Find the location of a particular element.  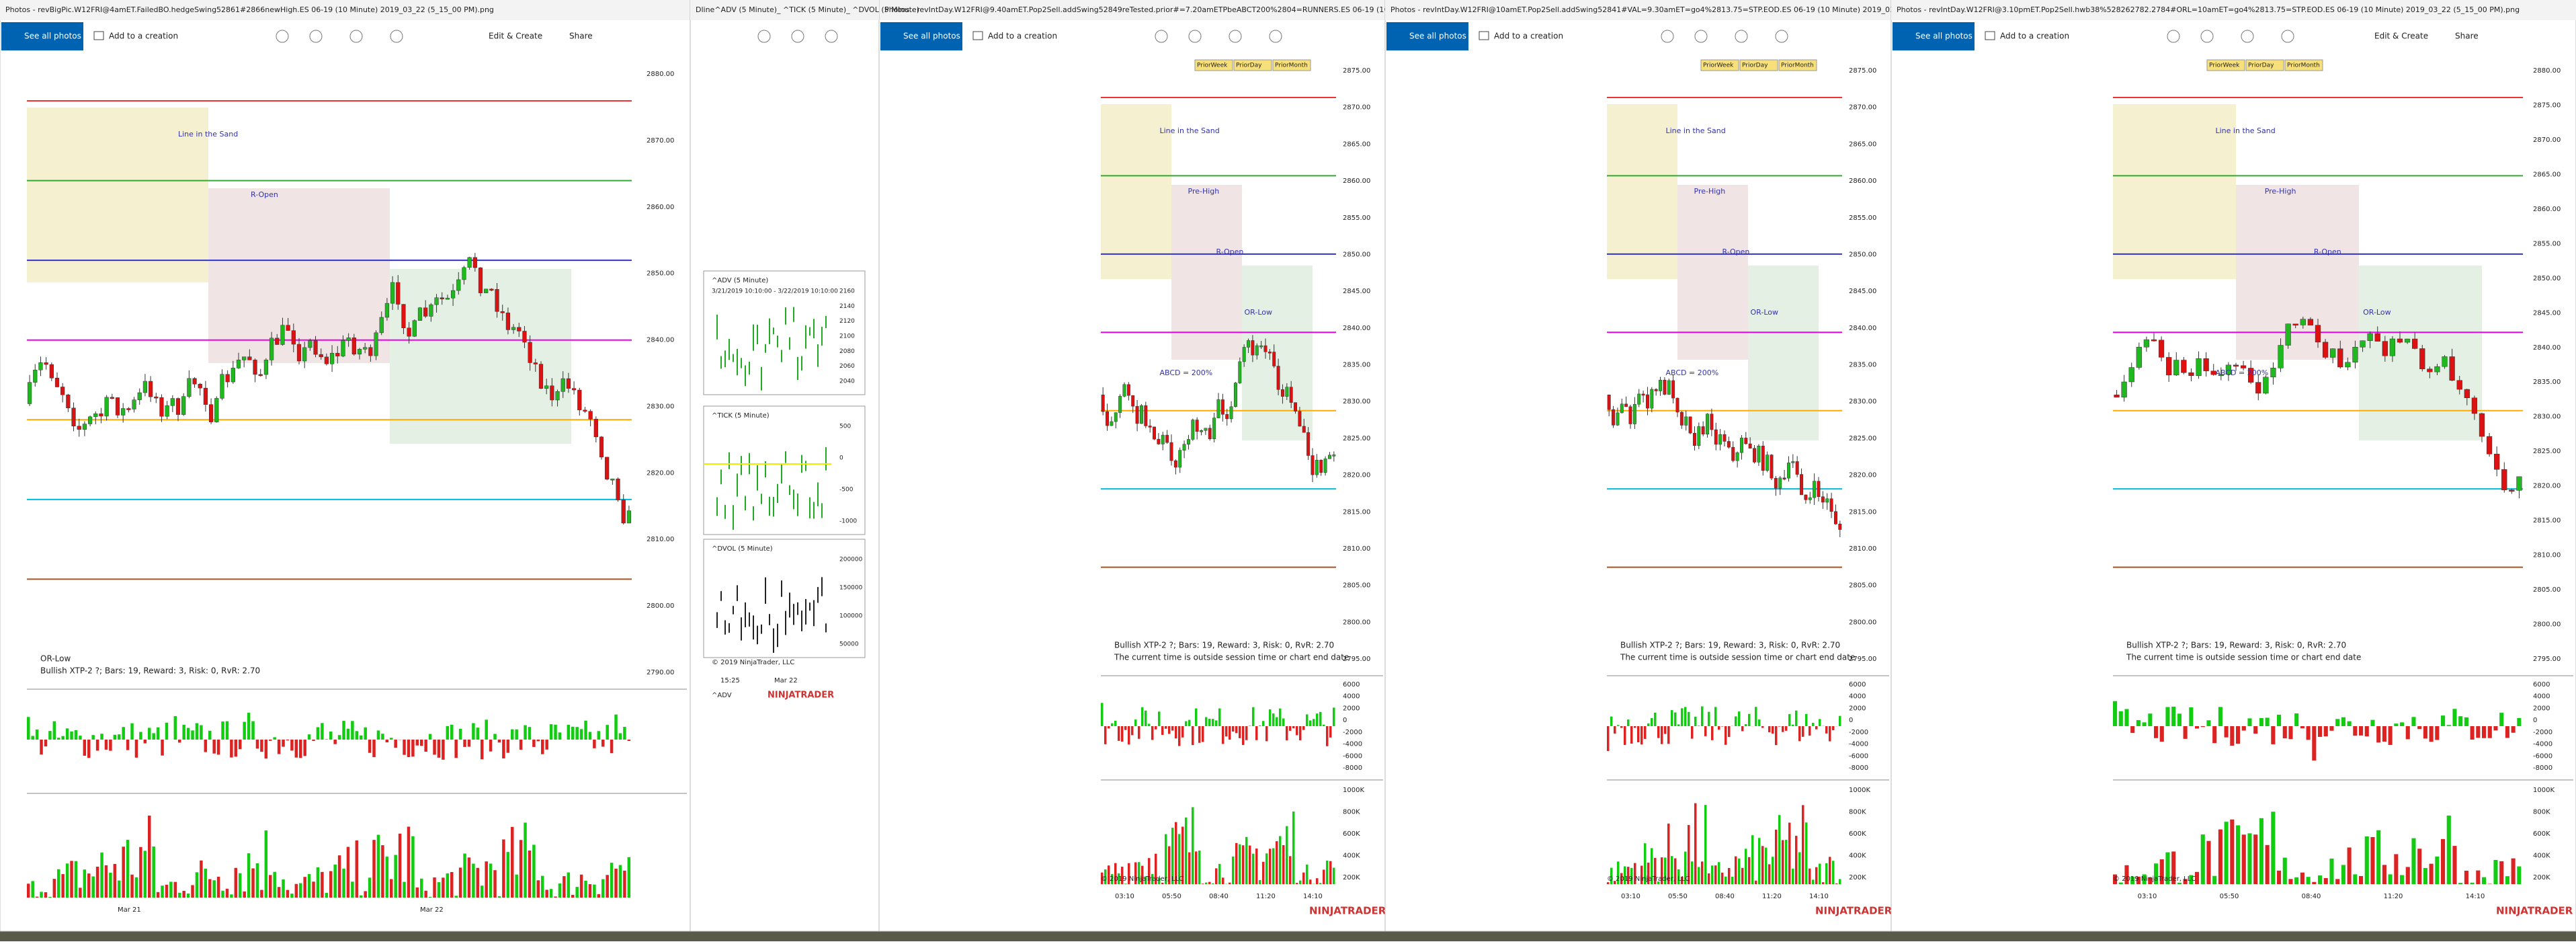

volume2-tick-label: 200K is located at coordinates (1351, 877).